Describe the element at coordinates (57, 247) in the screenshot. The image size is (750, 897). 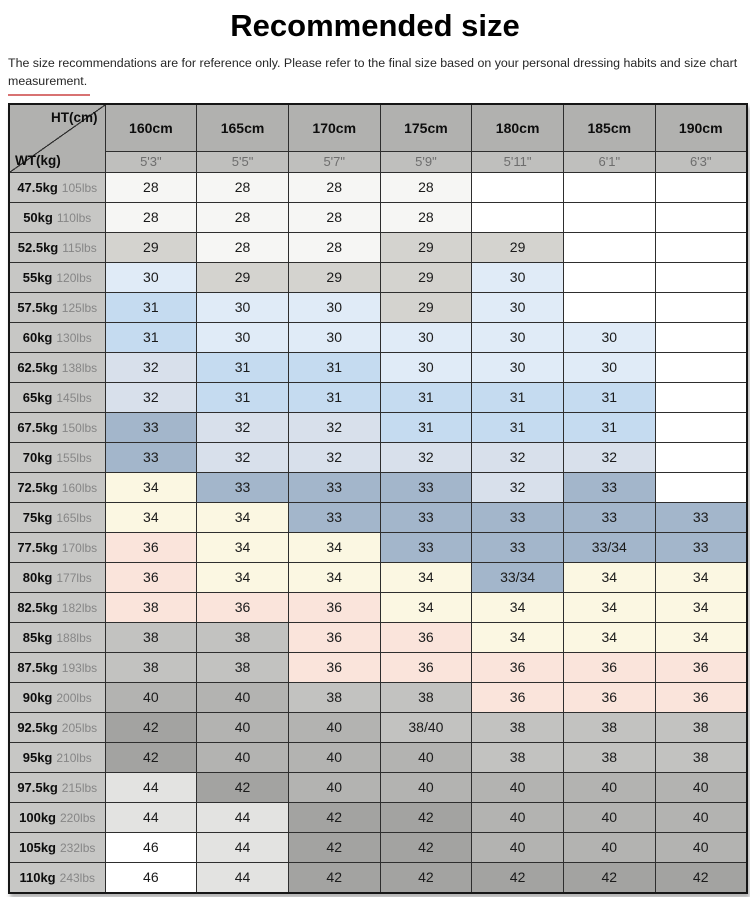
I see `weight-label-cell: 52.5kg 115lbs` at that location.